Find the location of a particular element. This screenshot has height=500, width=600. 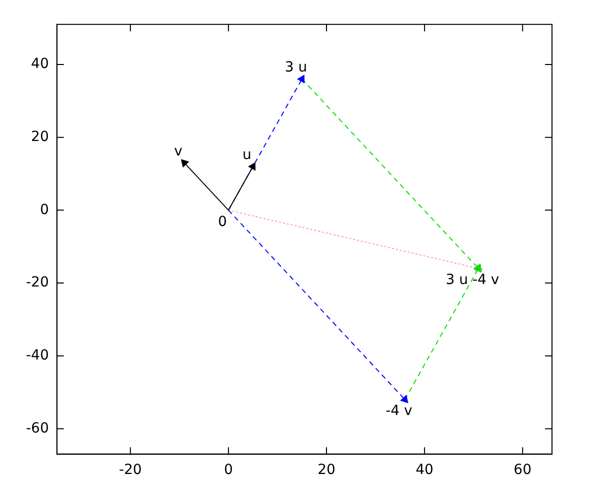

y-tick-label: 40 is located at coordinates (40, 64).